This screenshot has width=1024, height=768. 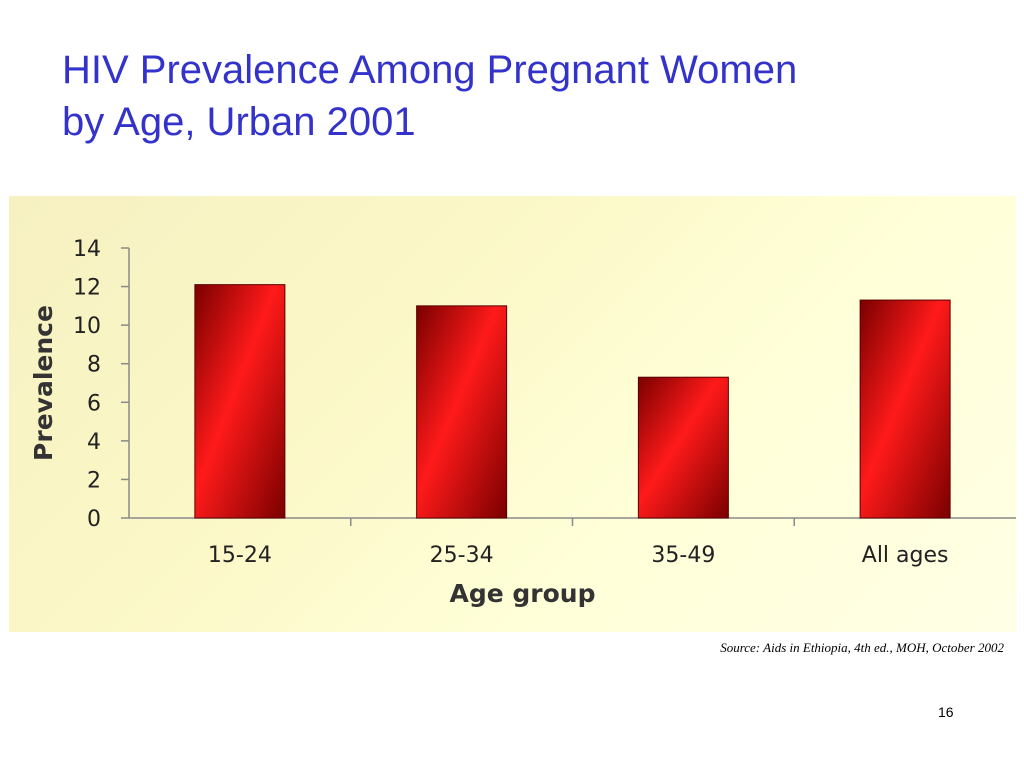 I want to click on y-tick-label: 8, so click(x=94, y=365).